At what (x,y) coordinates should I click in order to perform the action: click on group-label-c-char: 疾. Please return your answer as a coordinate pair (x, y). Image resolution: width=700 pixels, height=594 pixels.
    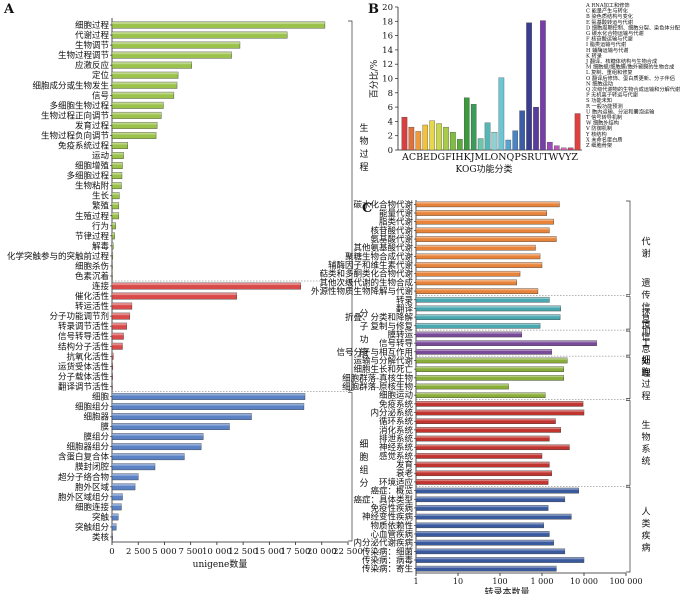
    Looking at the image, I should click on (645, 536).